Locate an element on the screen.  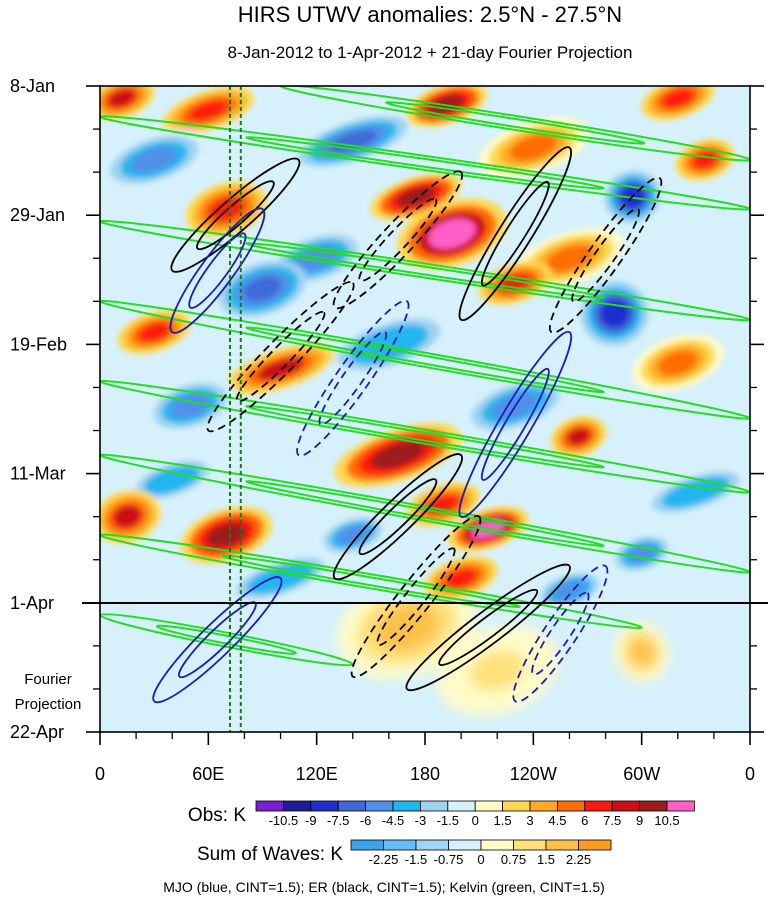
y-tick-label-4: 1-Apr is located at coordinates (32, 603).